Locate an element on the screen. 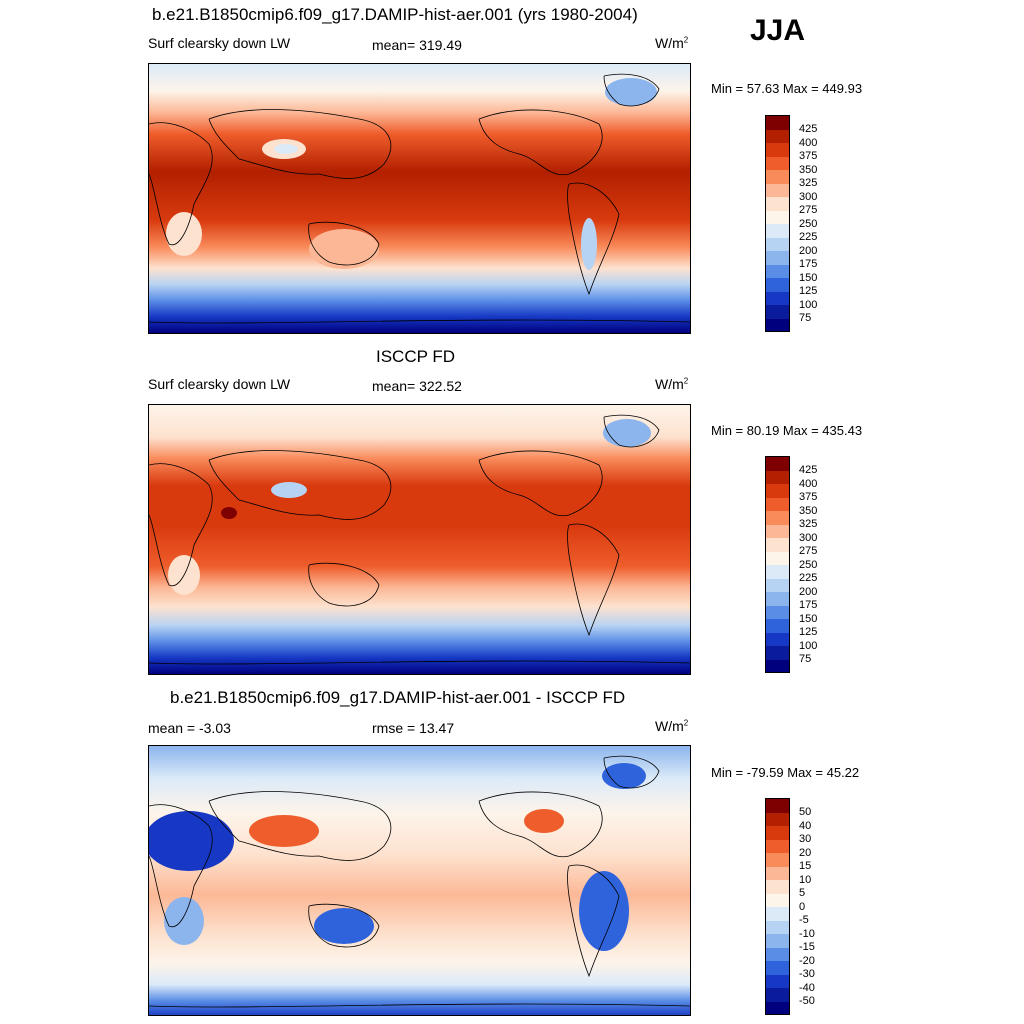 The width and height of the screenshot is (1024, 1024). panel3-map-svg is located at coordinates (419, 880).